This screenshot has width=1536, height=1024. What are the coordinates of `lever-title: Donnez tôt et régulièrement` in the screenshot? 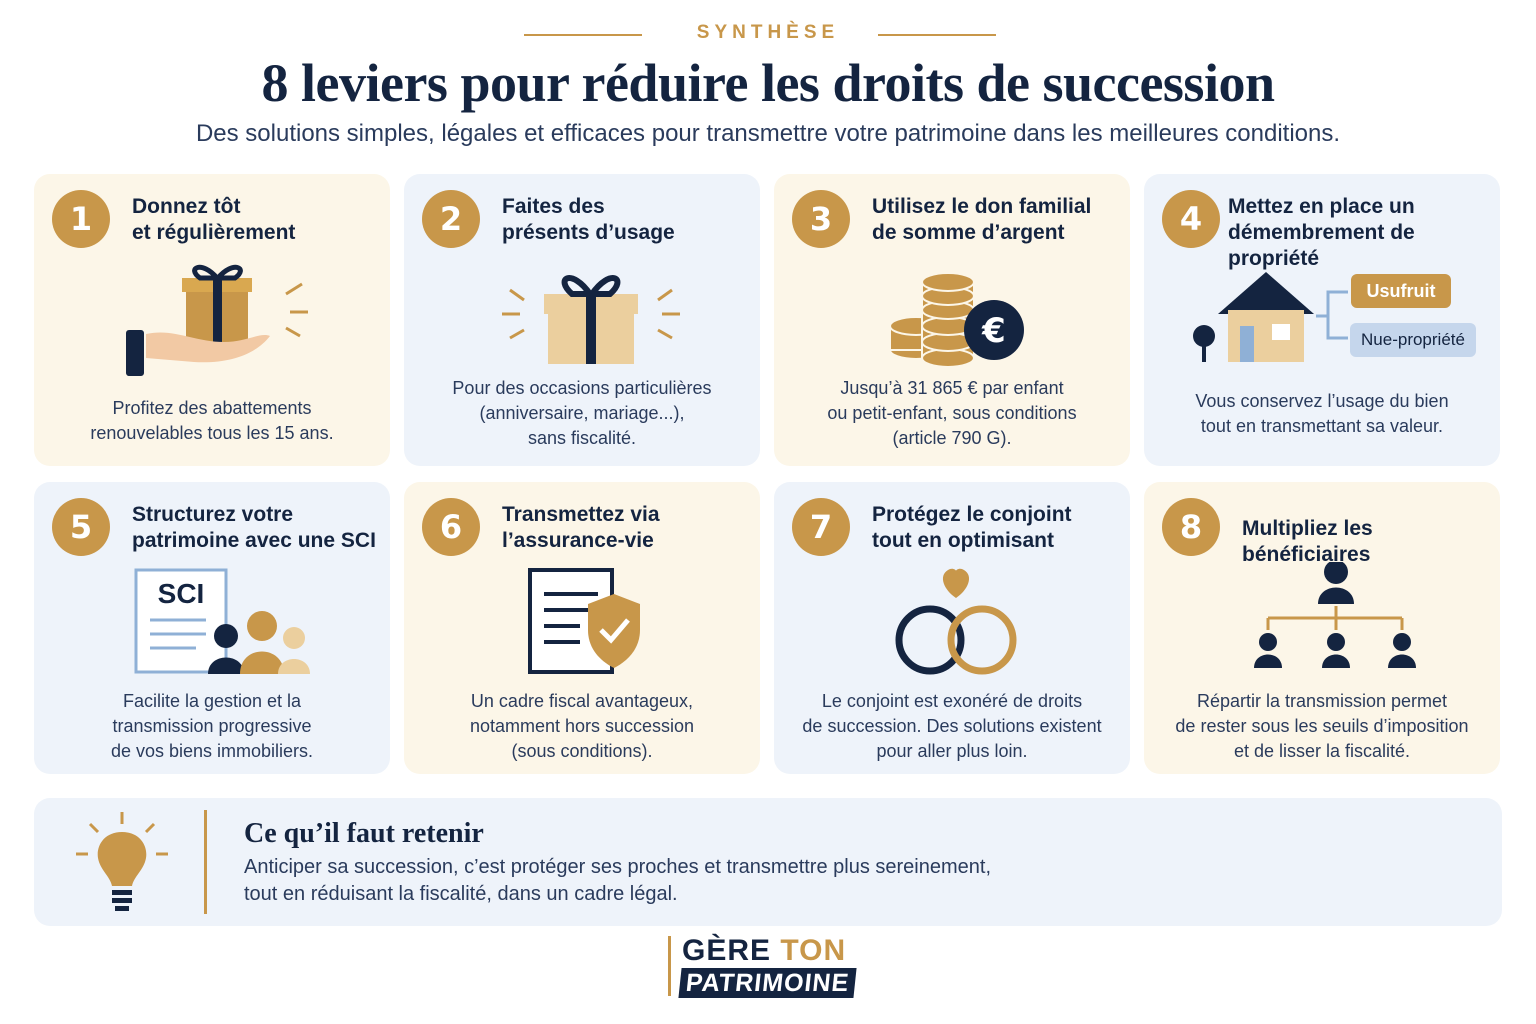 It's located at (214, 219).